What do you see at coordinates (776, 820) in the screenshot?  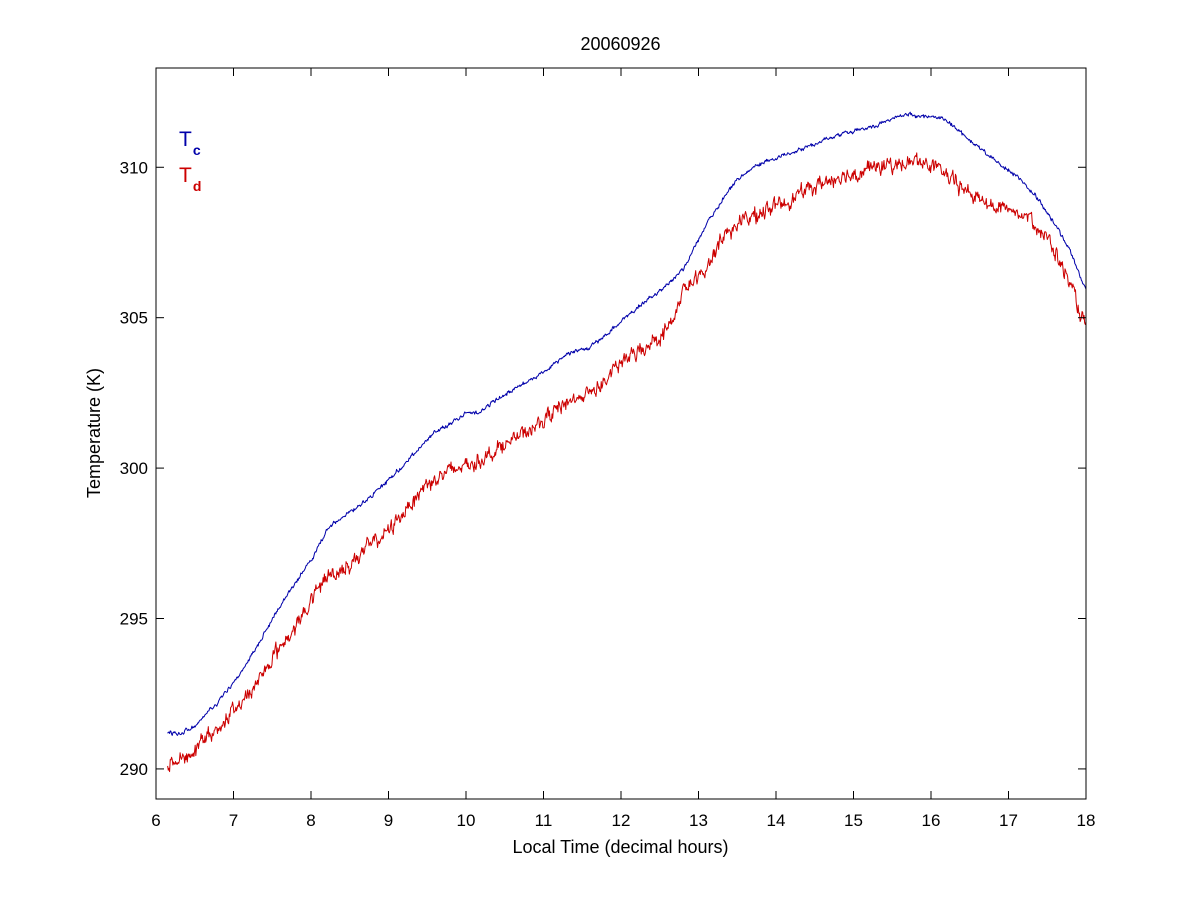 I see `x-tick-label: 14` at bounding box center [776, 820].